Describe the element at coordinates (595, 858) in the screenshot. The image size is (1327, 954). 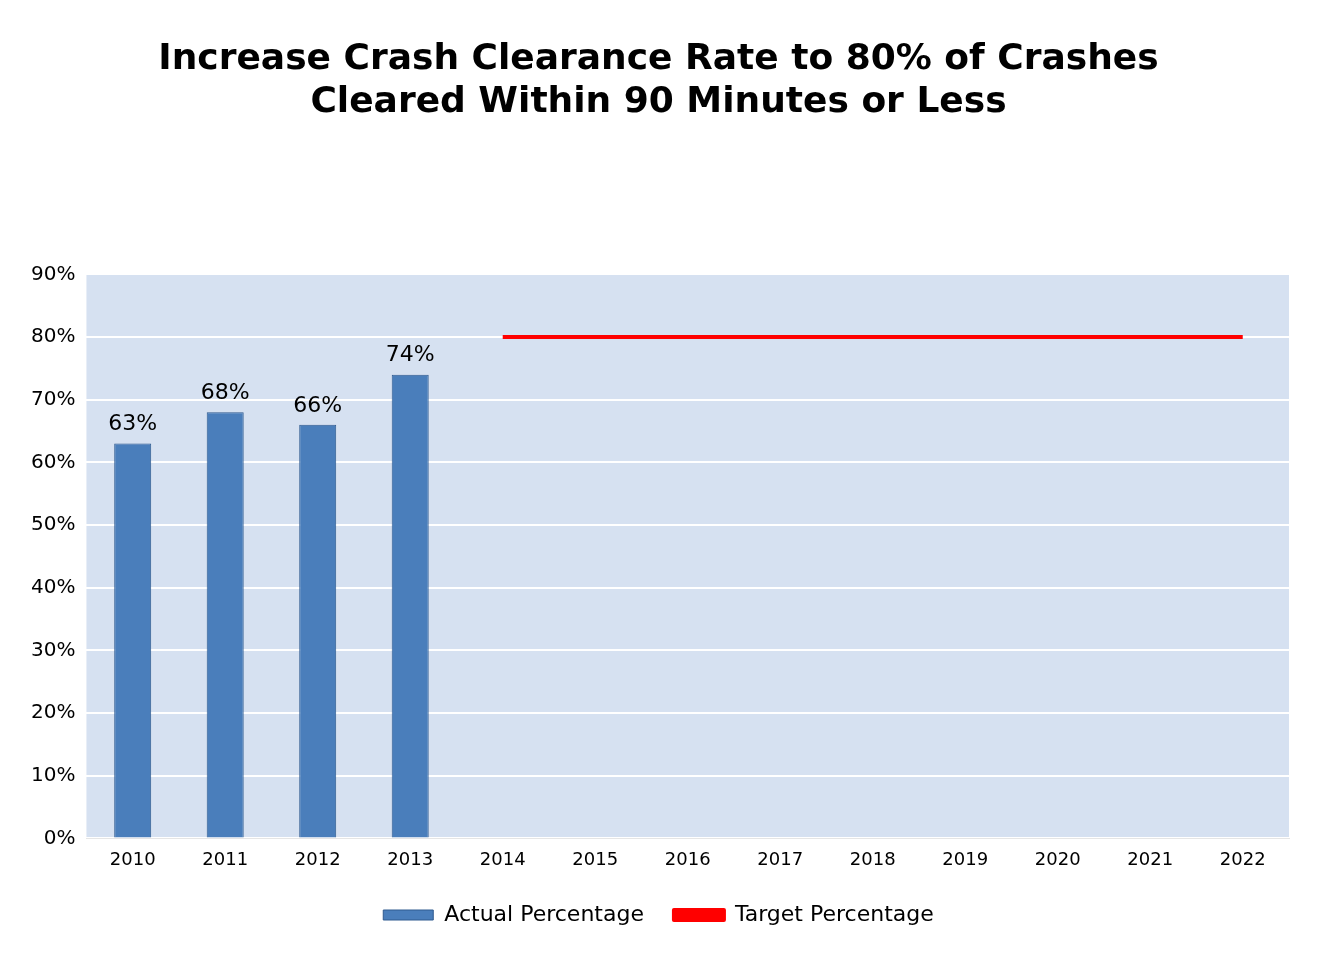
I see `x-tick-label: 2015` at that location.